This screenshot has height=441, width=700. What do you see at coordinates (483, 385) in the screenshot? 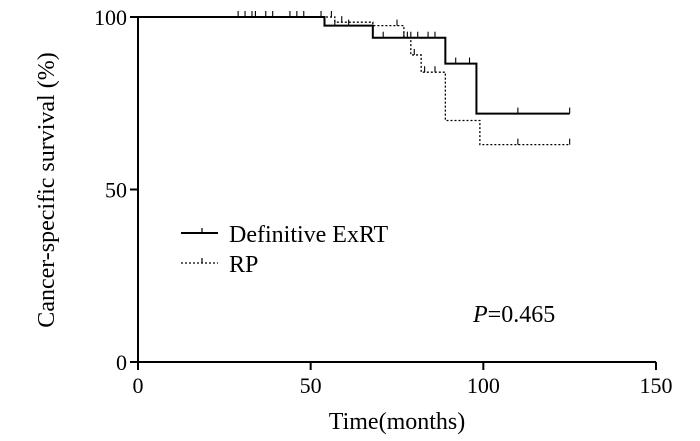
I see `x-tick-label-100: 100` at bounding box center [483, 385].